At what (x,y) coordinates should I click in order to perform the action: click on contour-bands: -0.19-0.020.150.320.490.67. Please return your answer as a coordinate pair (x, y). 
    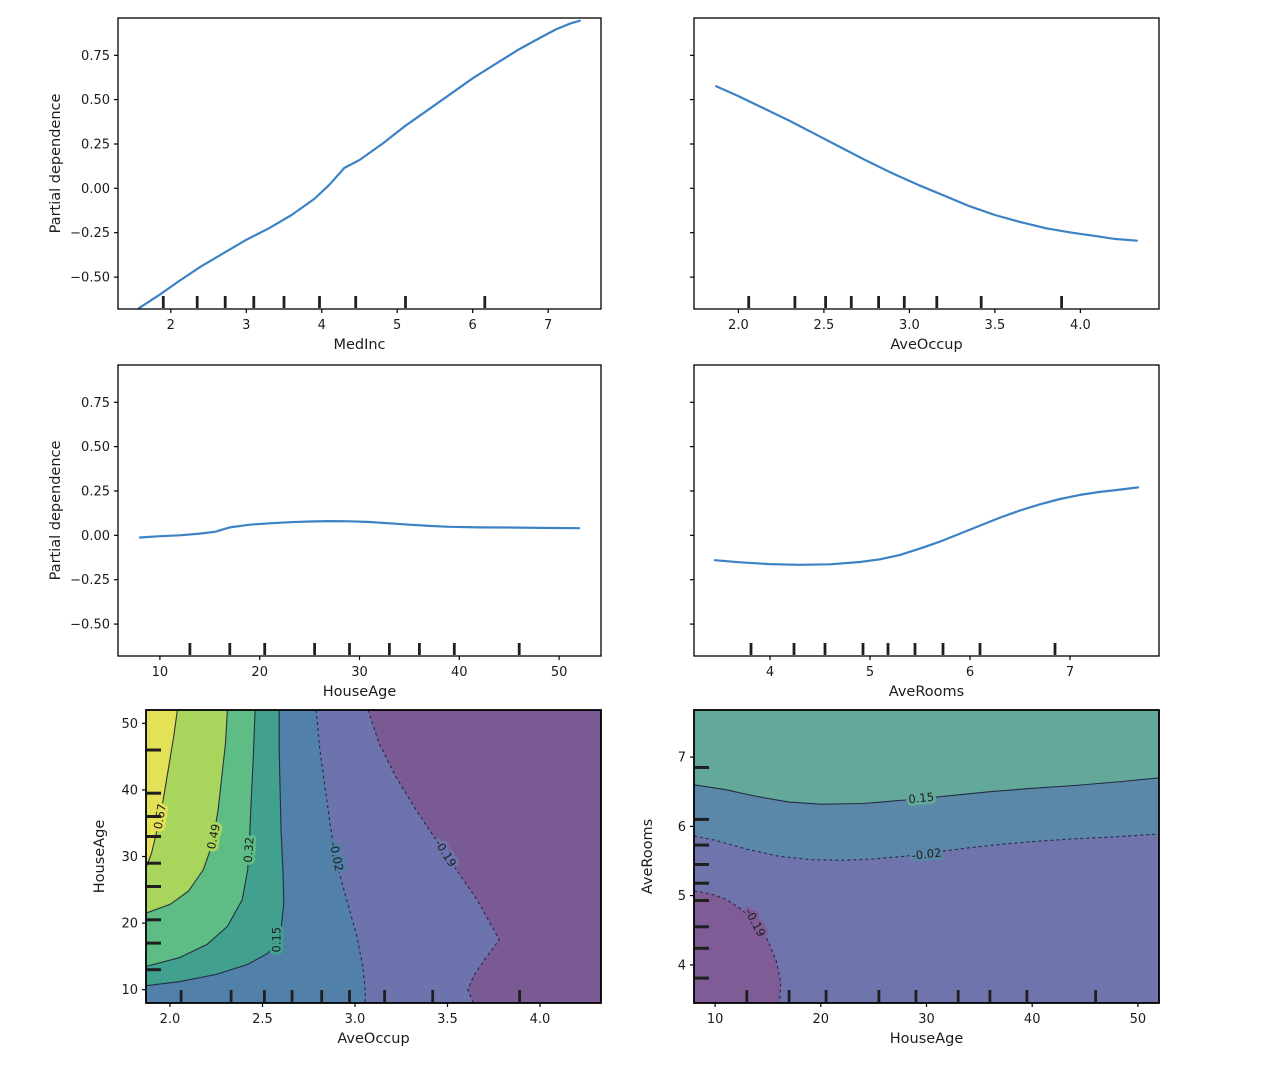
    Looking at the image, I should click on (373, 856).